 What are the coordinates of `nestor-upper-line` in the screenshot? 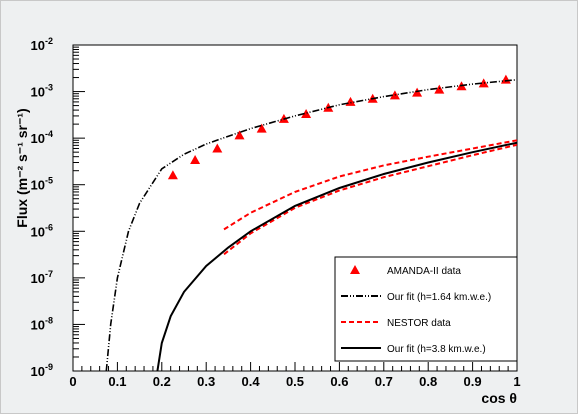 It's located at (370, 185).